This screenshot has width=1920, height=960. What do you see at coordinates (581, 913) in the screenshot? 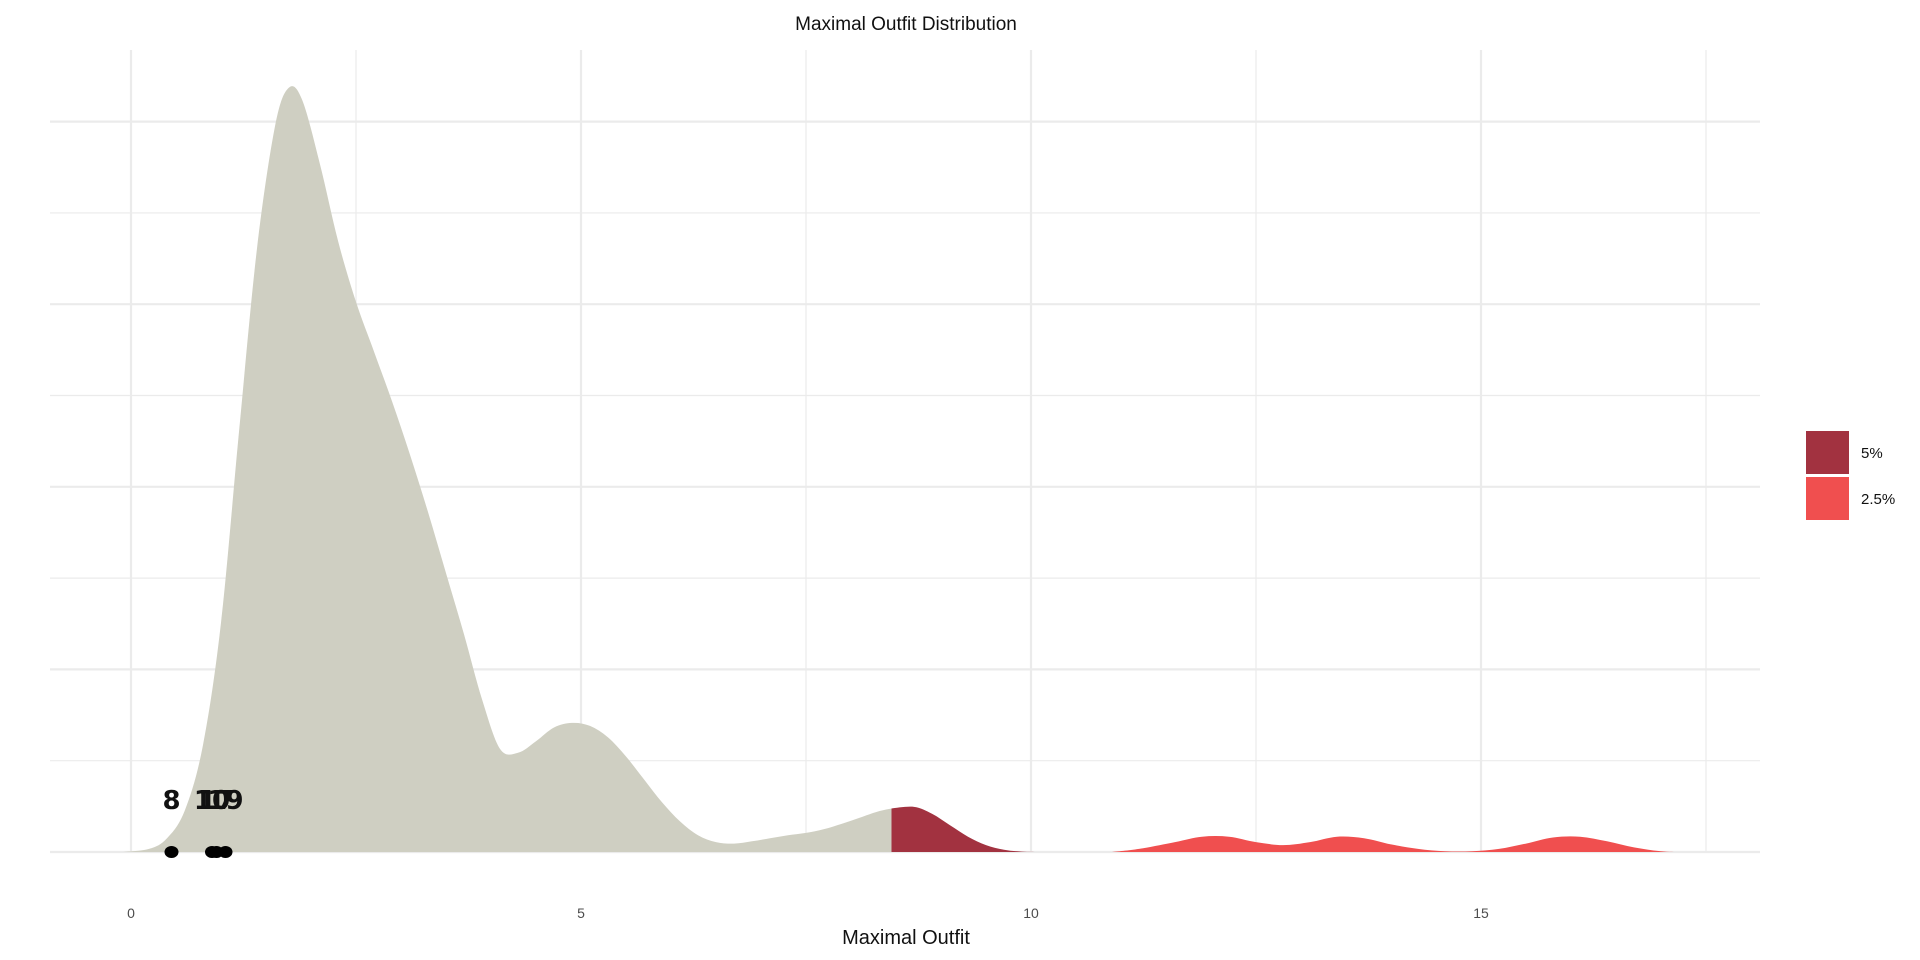
I see `x-tick-label: 5` at bounding box center [581, 913].